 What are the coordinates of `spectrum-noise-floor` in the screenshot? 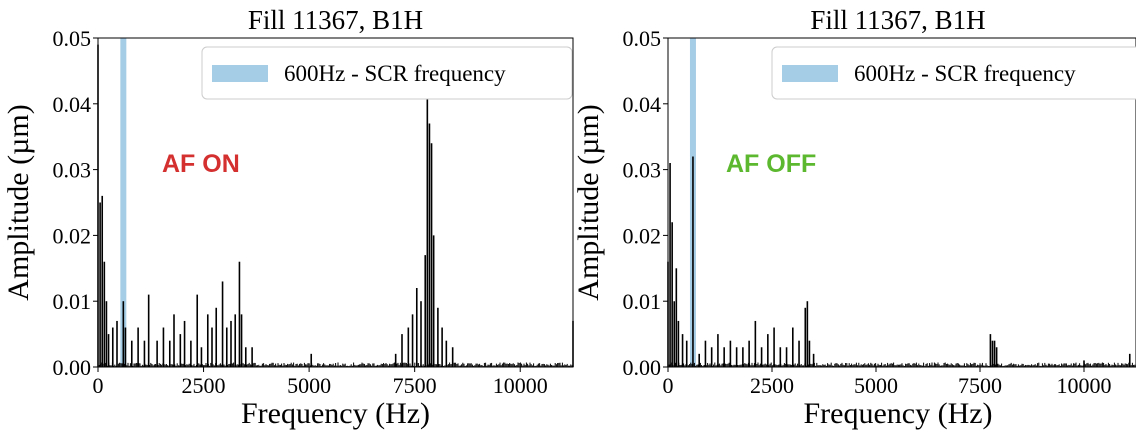 It's located at (901, 364).